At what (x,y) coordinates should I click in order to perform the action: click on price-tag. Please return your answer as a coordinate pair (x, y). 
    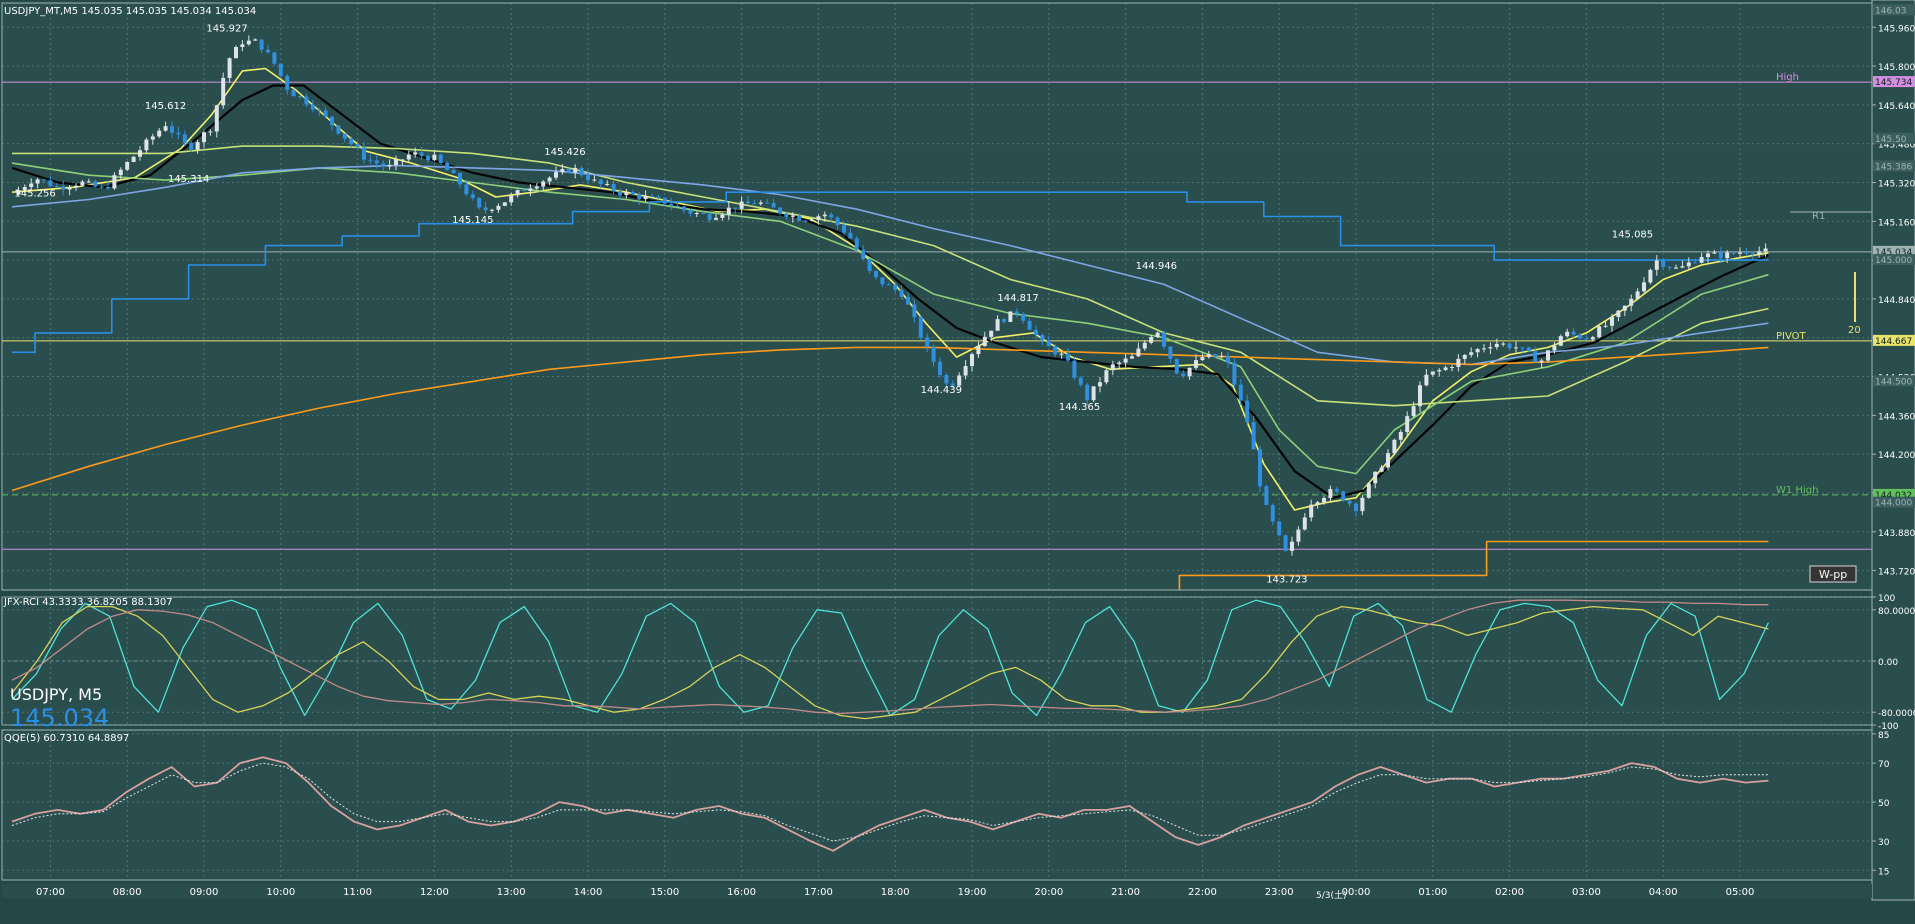
    Looking at the image, I should click on (1894, 251).